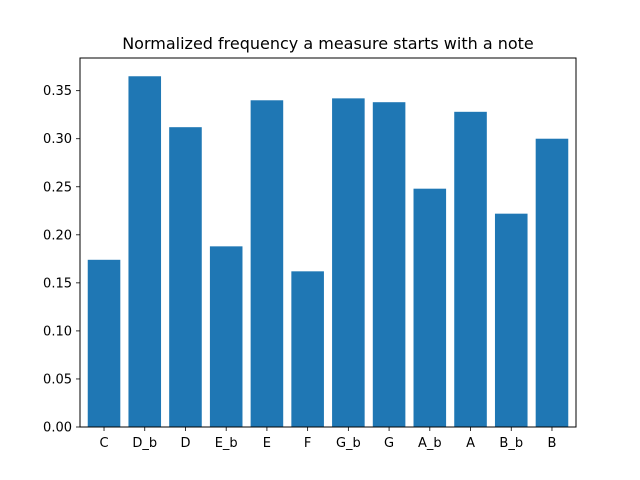 The width and height of the screenshot is (640, 480). Describe the element at coordinates (145, 251) in the screenshot. I see `bar-d-b` at that location.